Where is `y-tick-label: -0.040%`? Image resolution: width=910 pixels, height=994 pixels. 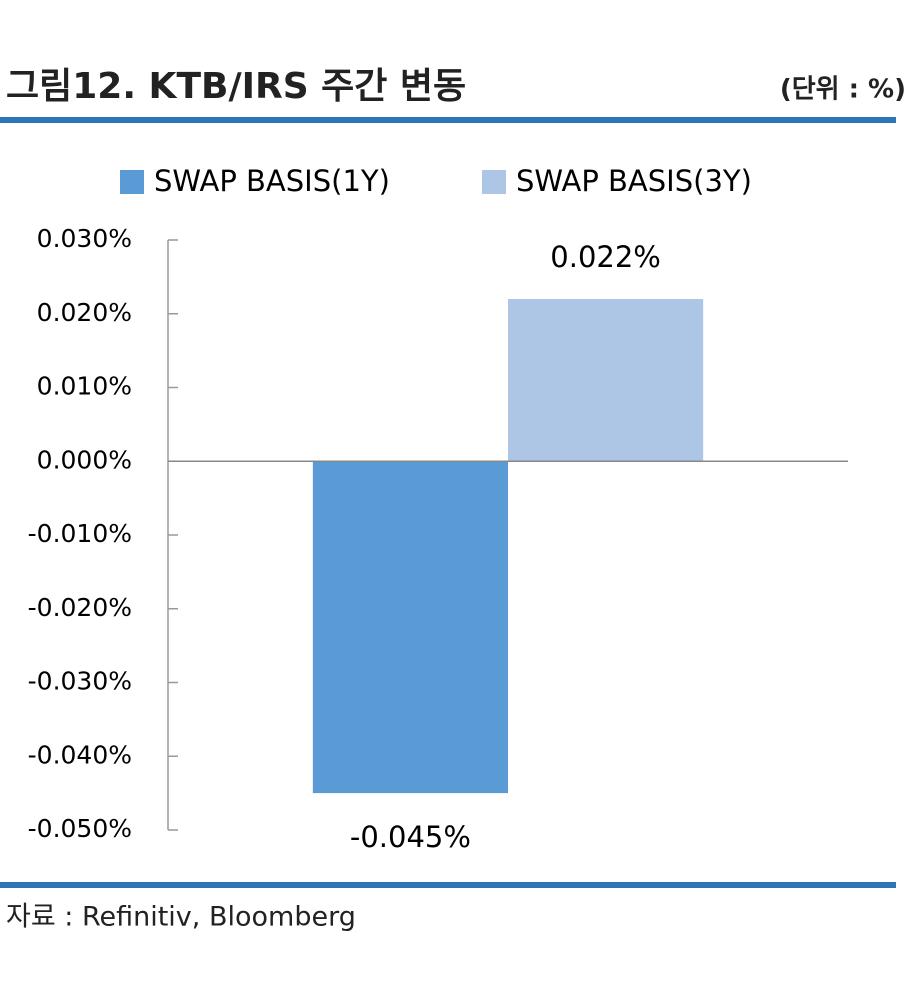
y-tick-label: -0.040% is located at coordinates (80, 754).